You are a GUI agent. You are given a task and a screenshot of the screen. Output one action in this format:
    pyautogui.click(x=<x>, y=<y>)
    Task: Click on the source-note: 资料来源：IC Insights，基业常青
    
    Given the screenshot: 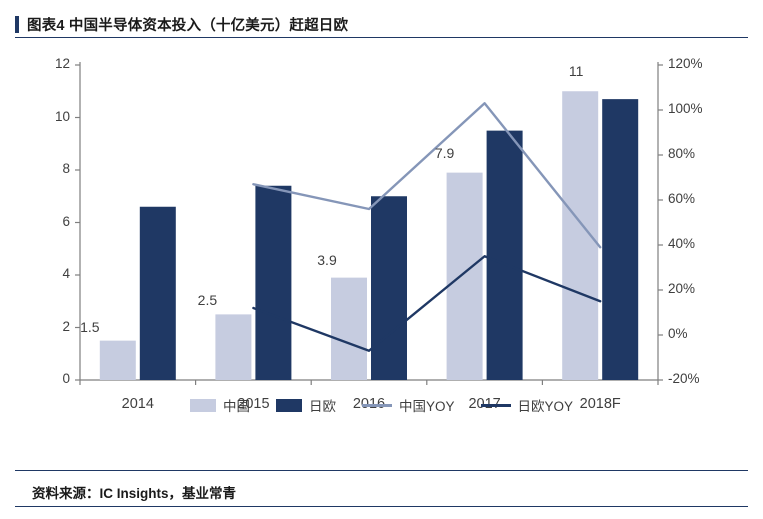 What is the action you would take?
    pyautogui.click(x=134, y=493)
    